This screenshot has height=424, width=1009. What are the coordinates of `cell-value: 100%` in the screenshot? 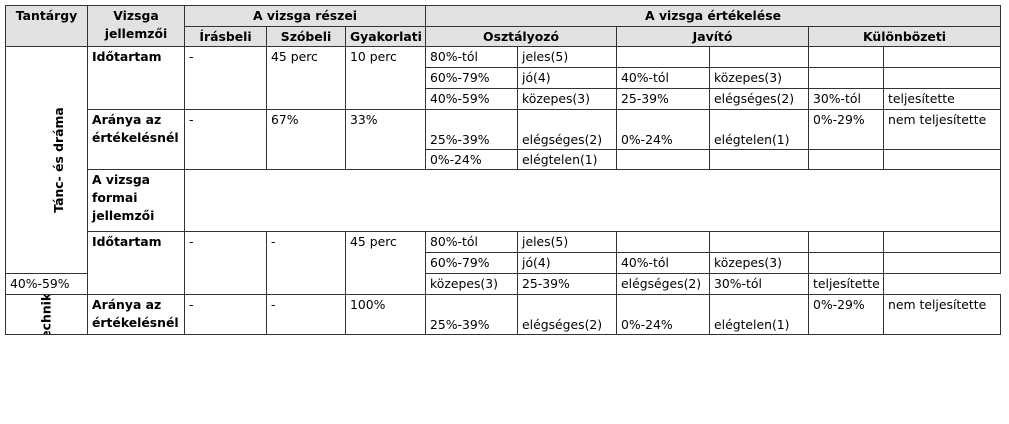 It's located at (385, 314).